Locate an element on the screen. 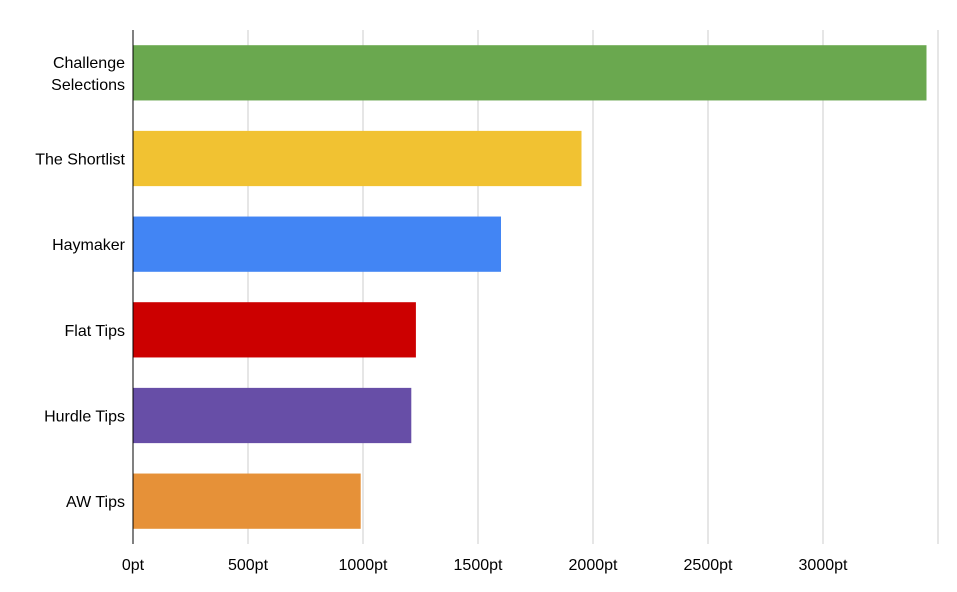  category-label: Hurdle Tips is located at coordinates (84, 417).